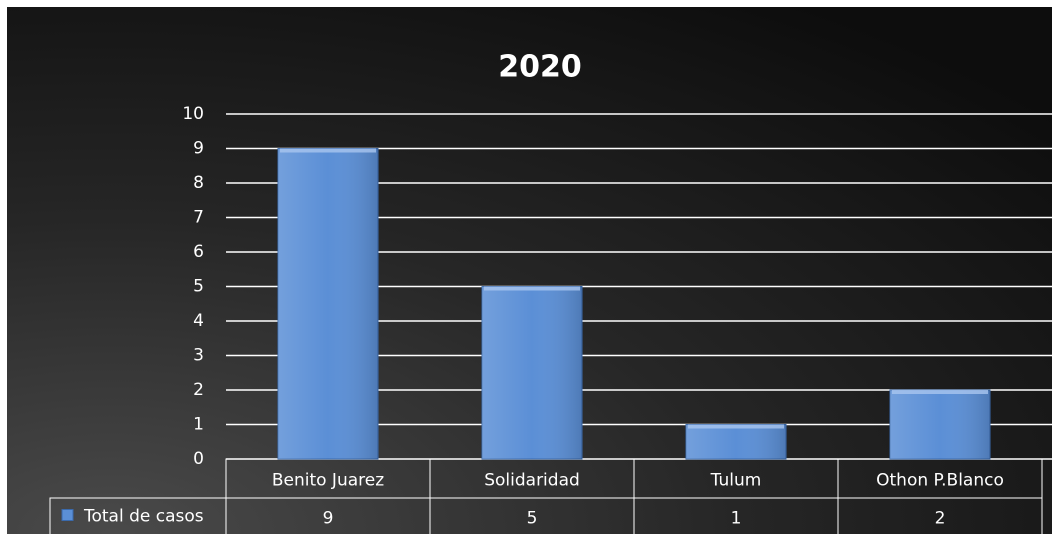 The width and height of the screenshot is (1058, 540). I want to click on table-value: 2, so click(940, 519).